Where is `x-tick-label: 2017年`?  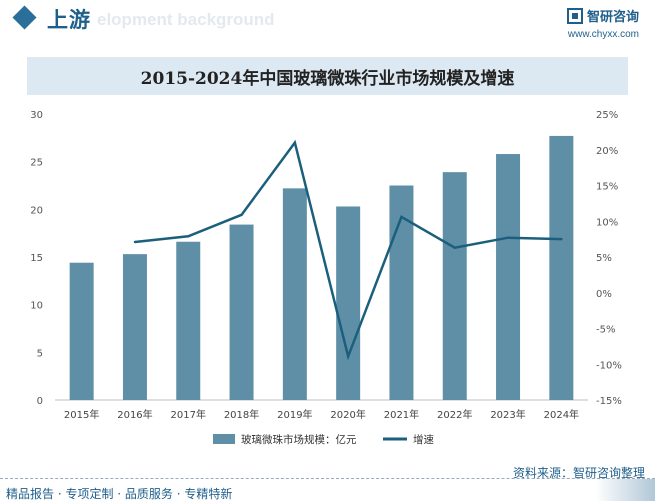 x-tick-label: 2017年 is located at coordinates (188, 414).